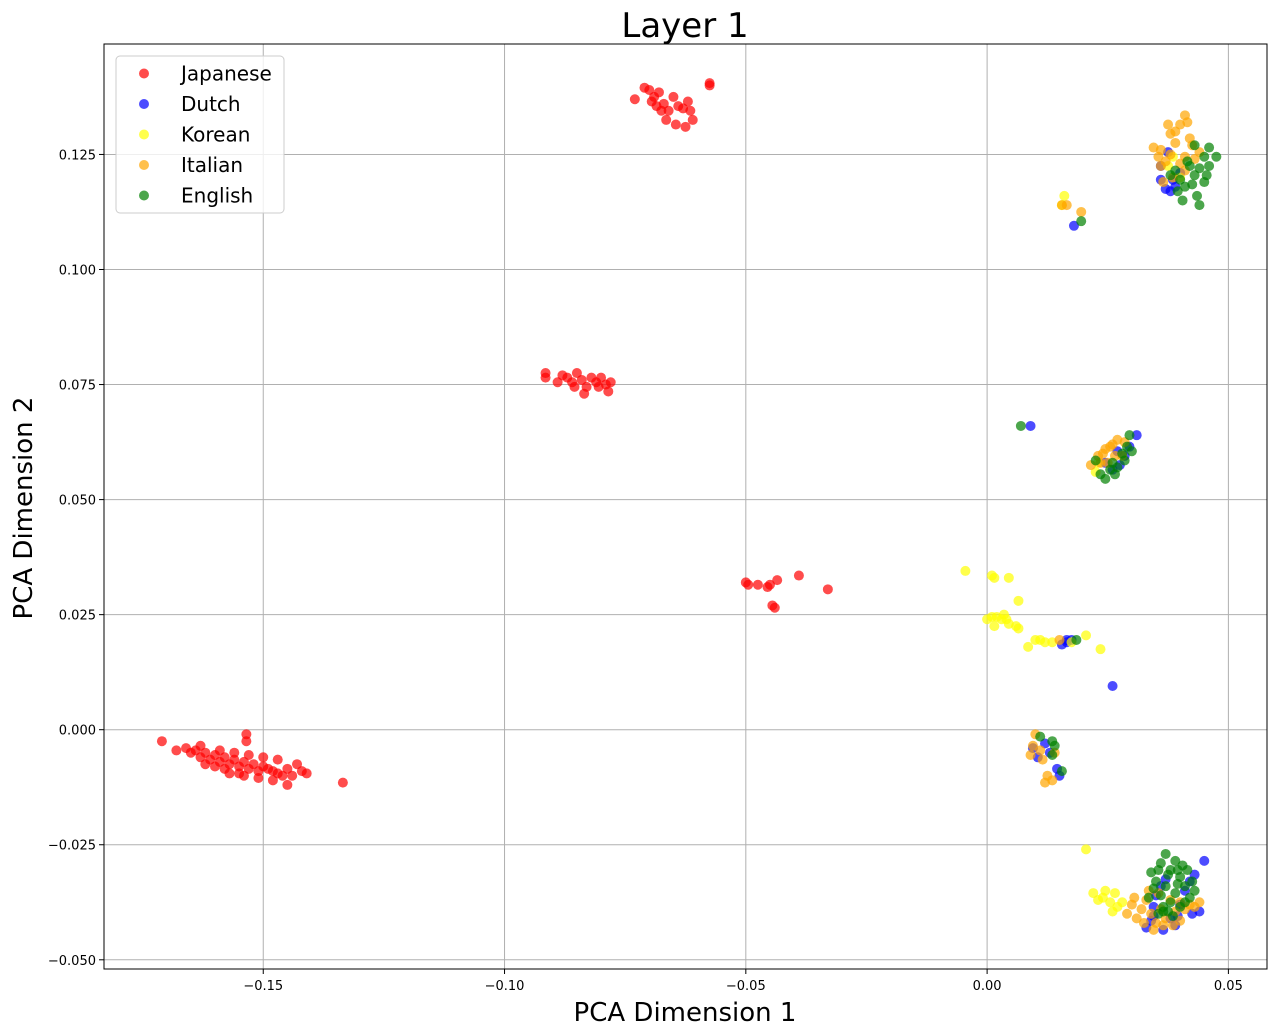  What do you see at coordinates (263, 986) in the screenshot?
I see `x-tick-label: −0.15` at bounding box center [263, 986].